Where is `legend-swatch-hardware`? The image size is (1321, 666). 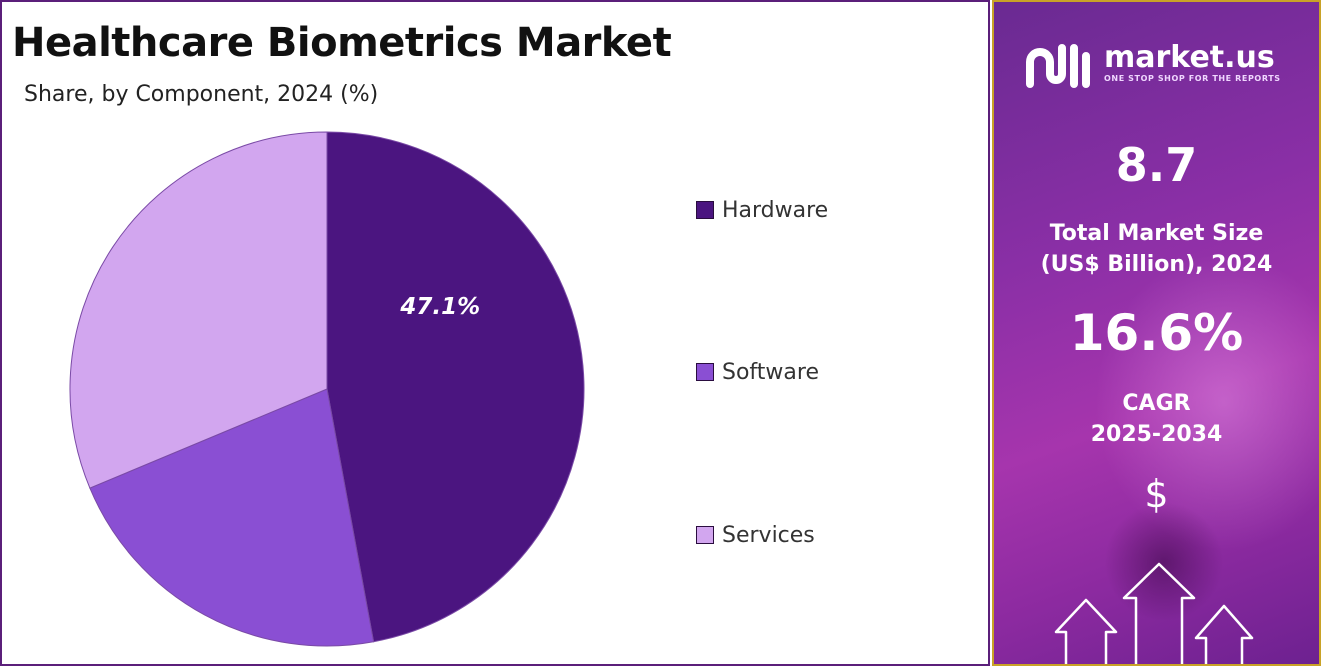
legend-swatch-hardware is located at coordinates (705, 210).